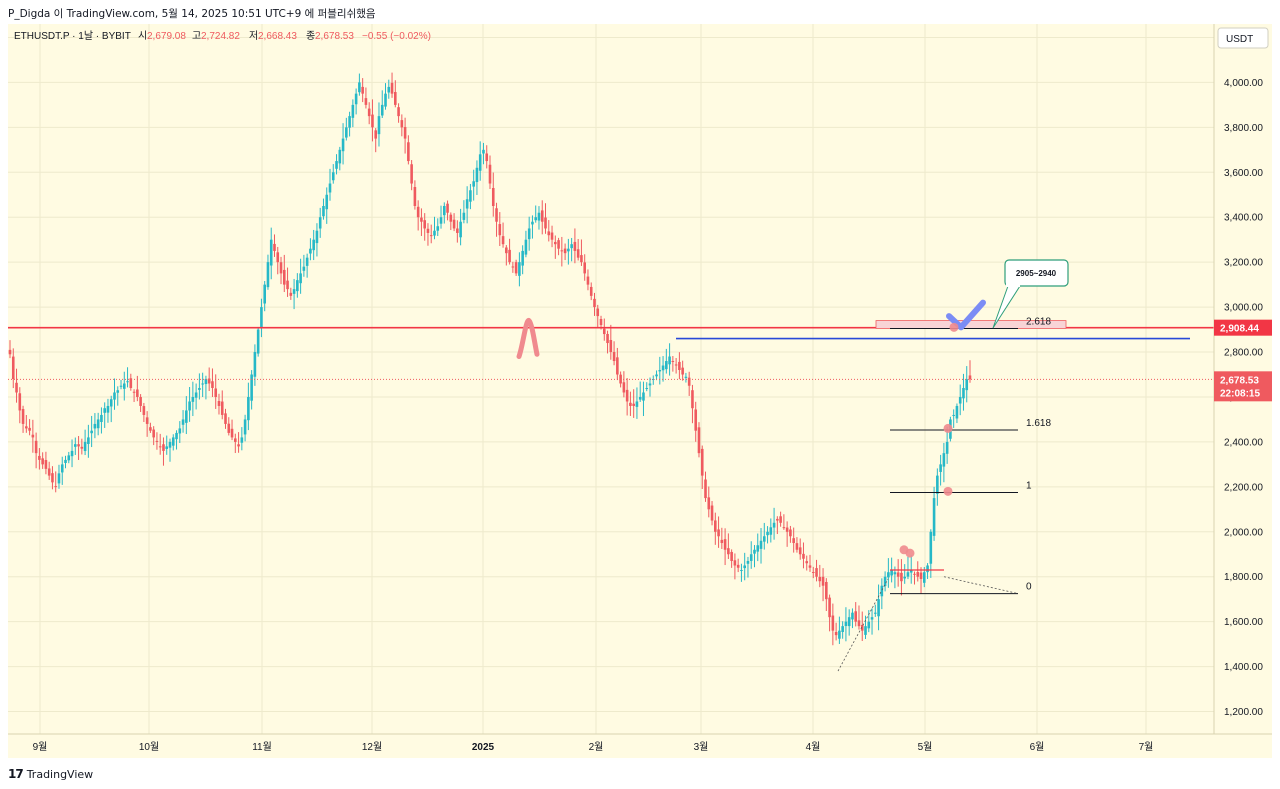  What do you see at coordinates (1013, 284) in the screenshot?
I see `callout-joint` at bounding box center [1013, 284].